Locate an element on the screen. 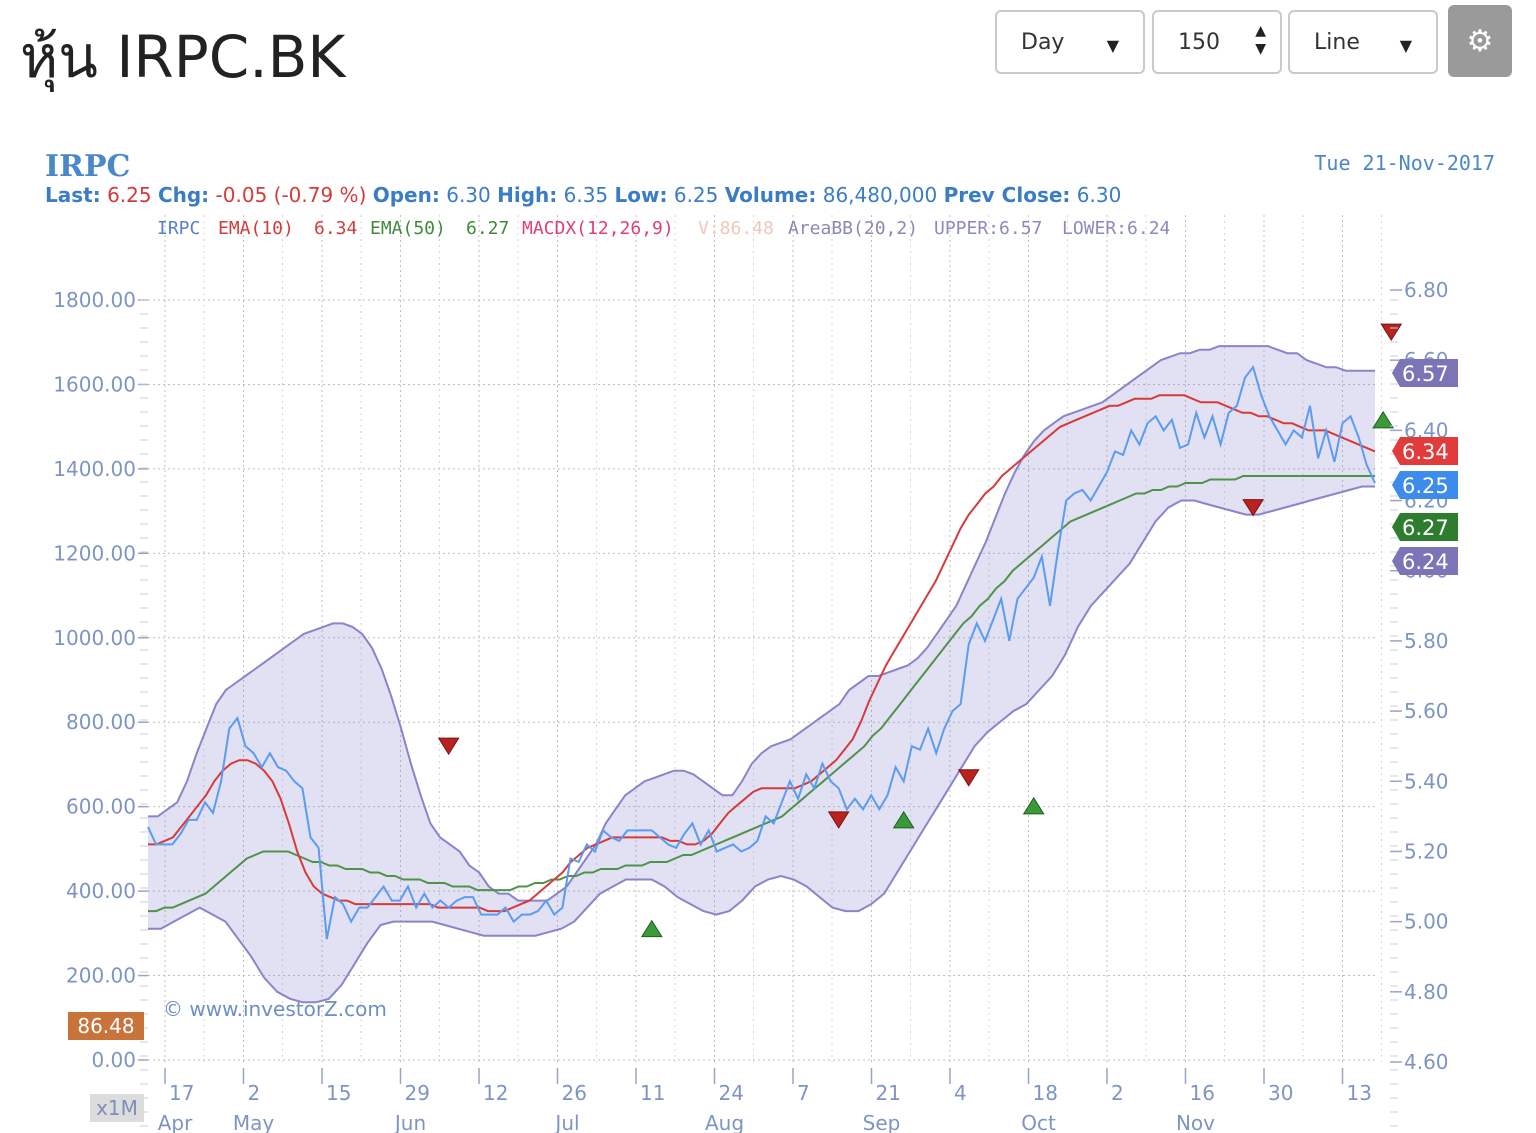  legend-item: MACDX(12,26,9) is located at coordinates (598, 228).